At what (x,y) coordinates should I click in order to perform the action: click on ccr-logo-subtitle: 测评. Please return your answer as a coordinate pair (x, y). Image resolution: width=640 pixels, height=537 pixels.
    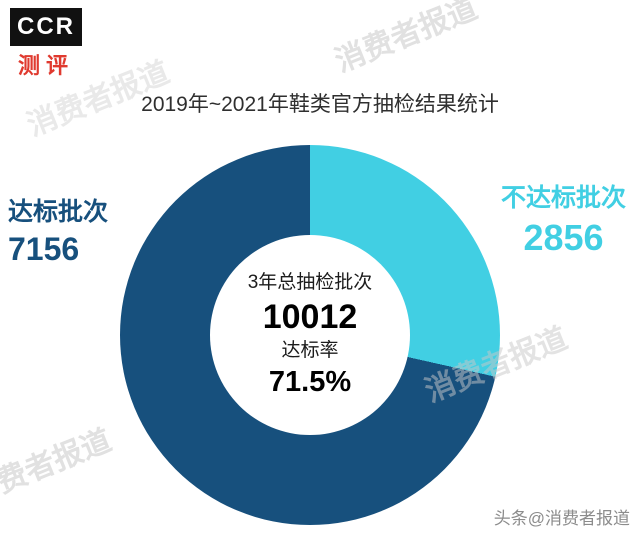
    Looking at the image, I should click on (45, 65).